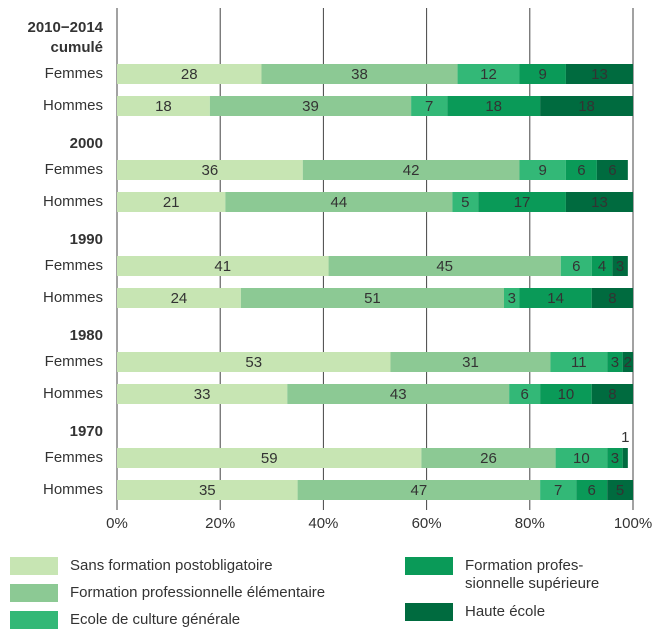 This screenshot has height=629, width=655. Describe the element at coordinates (76, 47) in the screenshot. I see `group-label: cumulé` at that location.